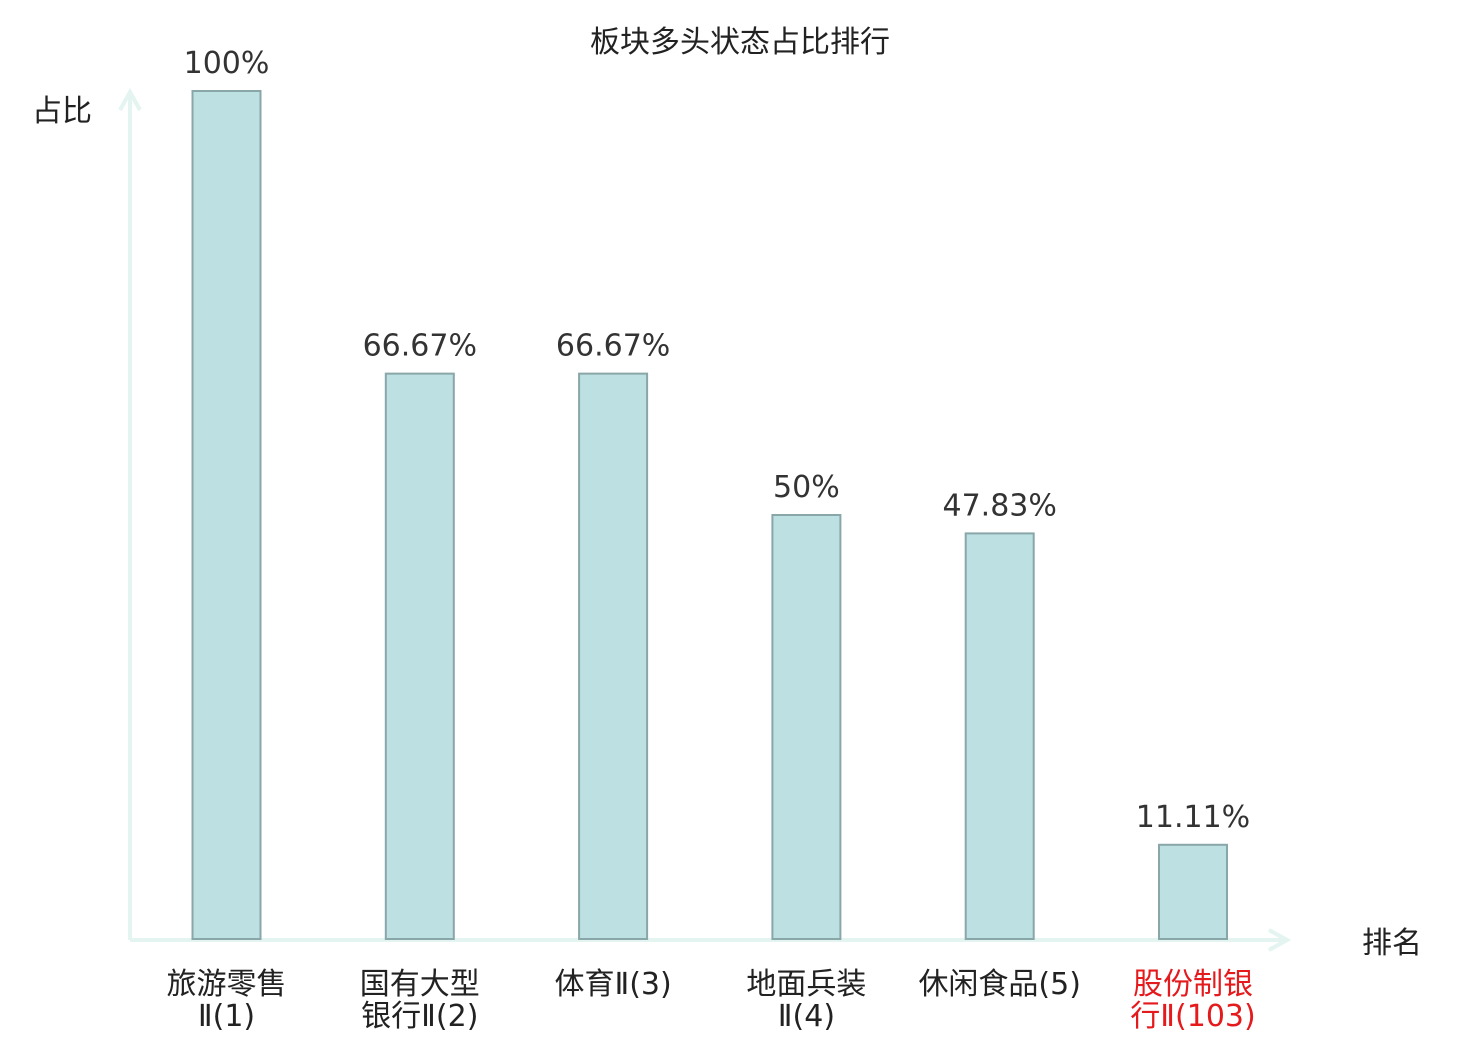  I want to click on category-label: 股份制银行Ⅱ(103), so click(1192, 1000).